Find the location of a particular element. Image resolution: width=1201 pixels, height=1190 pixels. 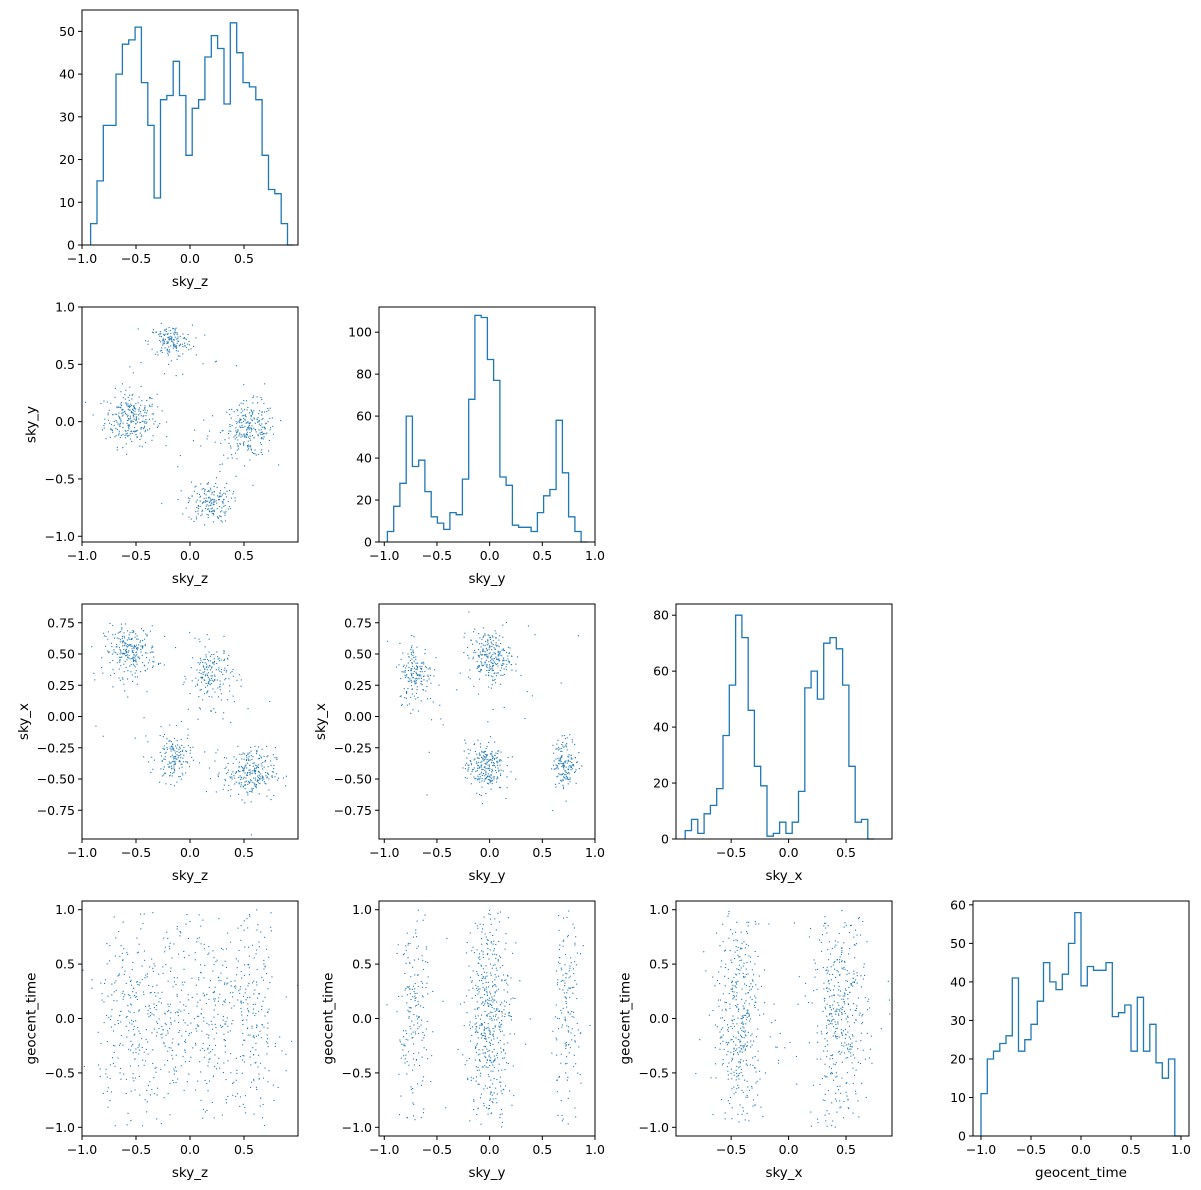

y-tick-label: −0.50 is located at coordinates (56, 779).